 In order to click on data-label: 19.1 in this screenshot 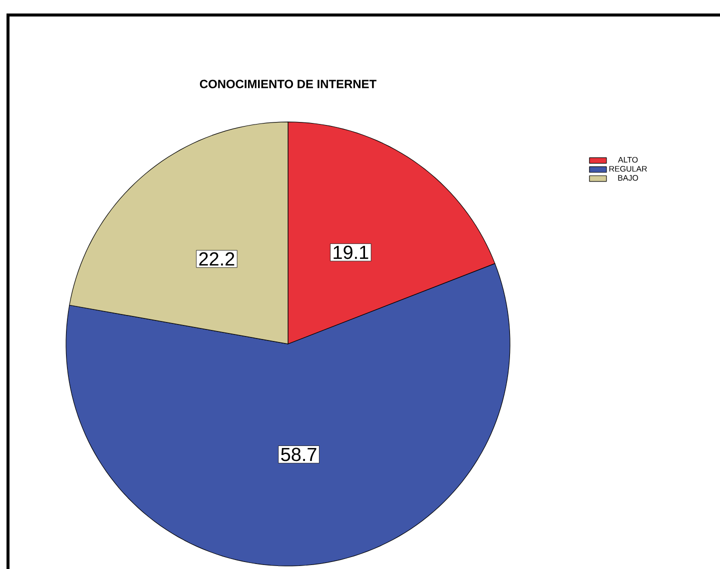, I will do `click(351, 253)`.